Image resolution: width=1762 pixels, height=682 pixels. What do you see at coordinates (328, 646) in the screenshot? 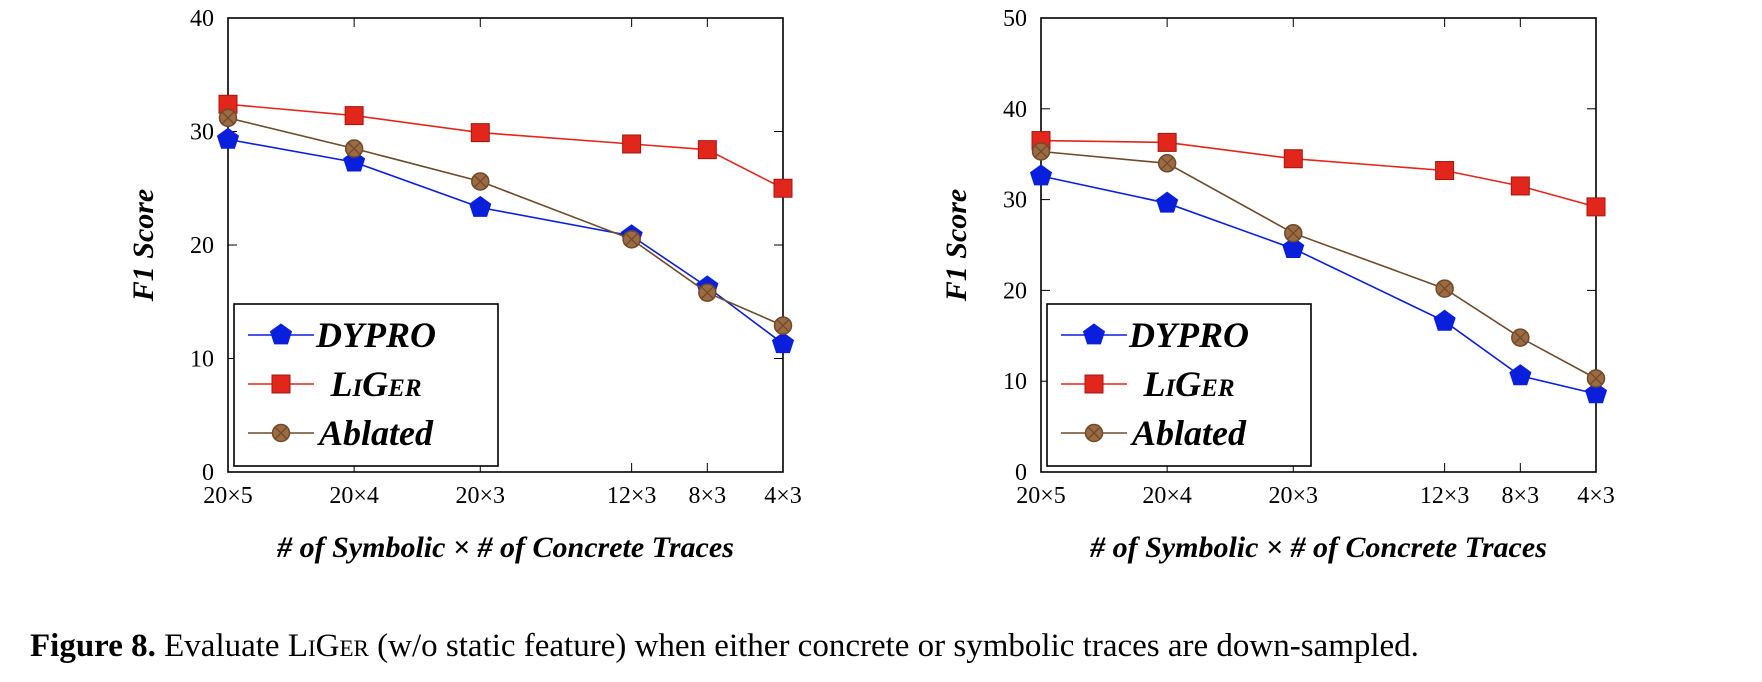
I see `caption-name: LiGer` at bounding box center [328, 646].